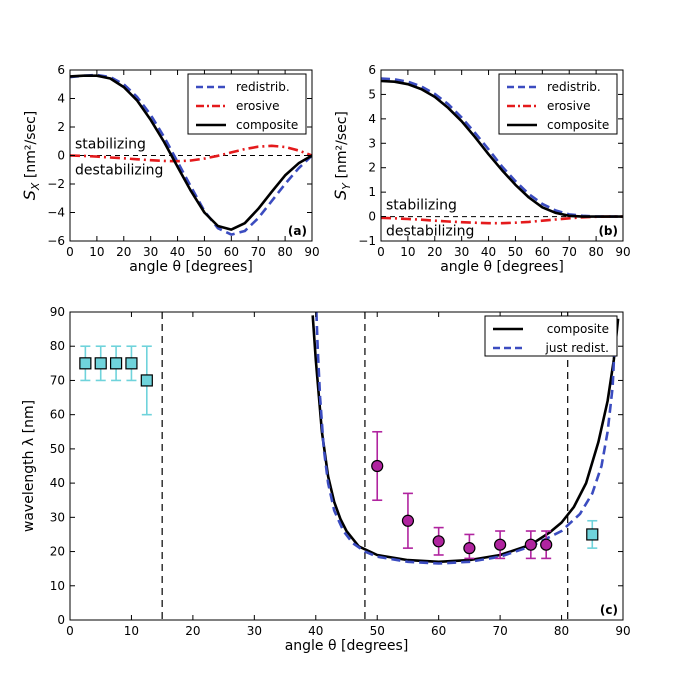  I want to click on y-tick-label: 2, so click(61, 127).